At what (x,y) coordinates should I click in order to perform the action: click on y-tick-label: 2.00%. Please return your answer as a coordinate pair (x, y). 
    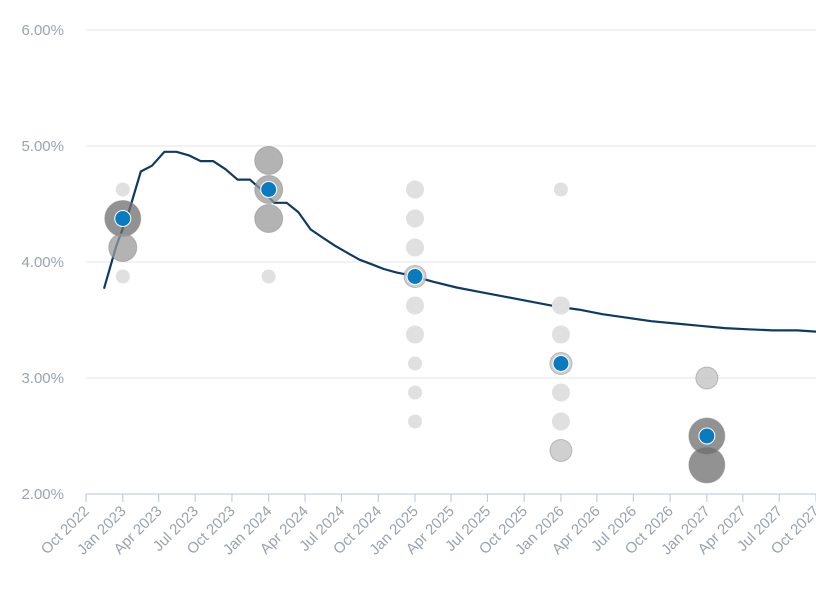
    Looking at the image, I should click on (42, 494).